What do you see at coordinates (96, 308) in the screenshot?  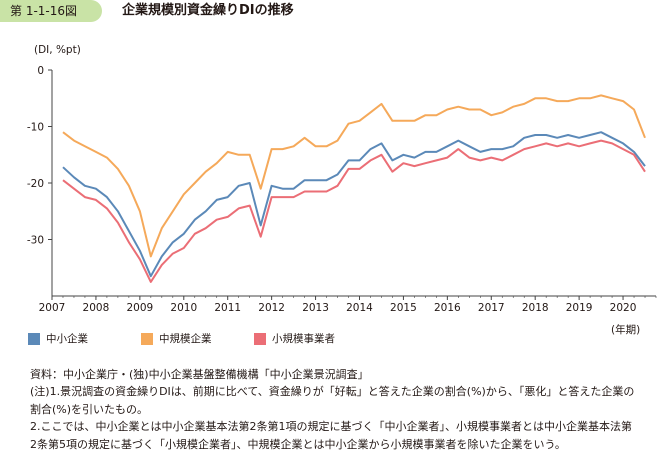 I see `x-tick-label: 2008` at bounding box center [96, 308].